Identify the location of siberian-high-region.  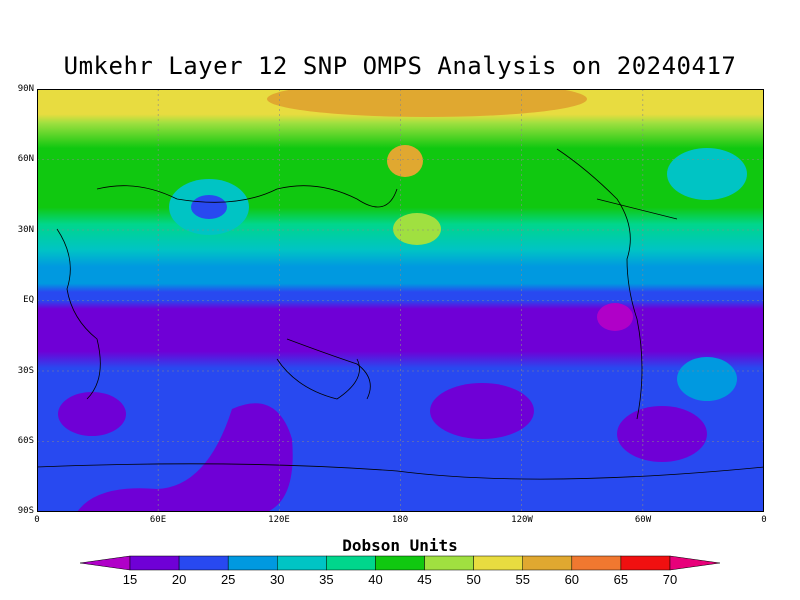
(405, 161).